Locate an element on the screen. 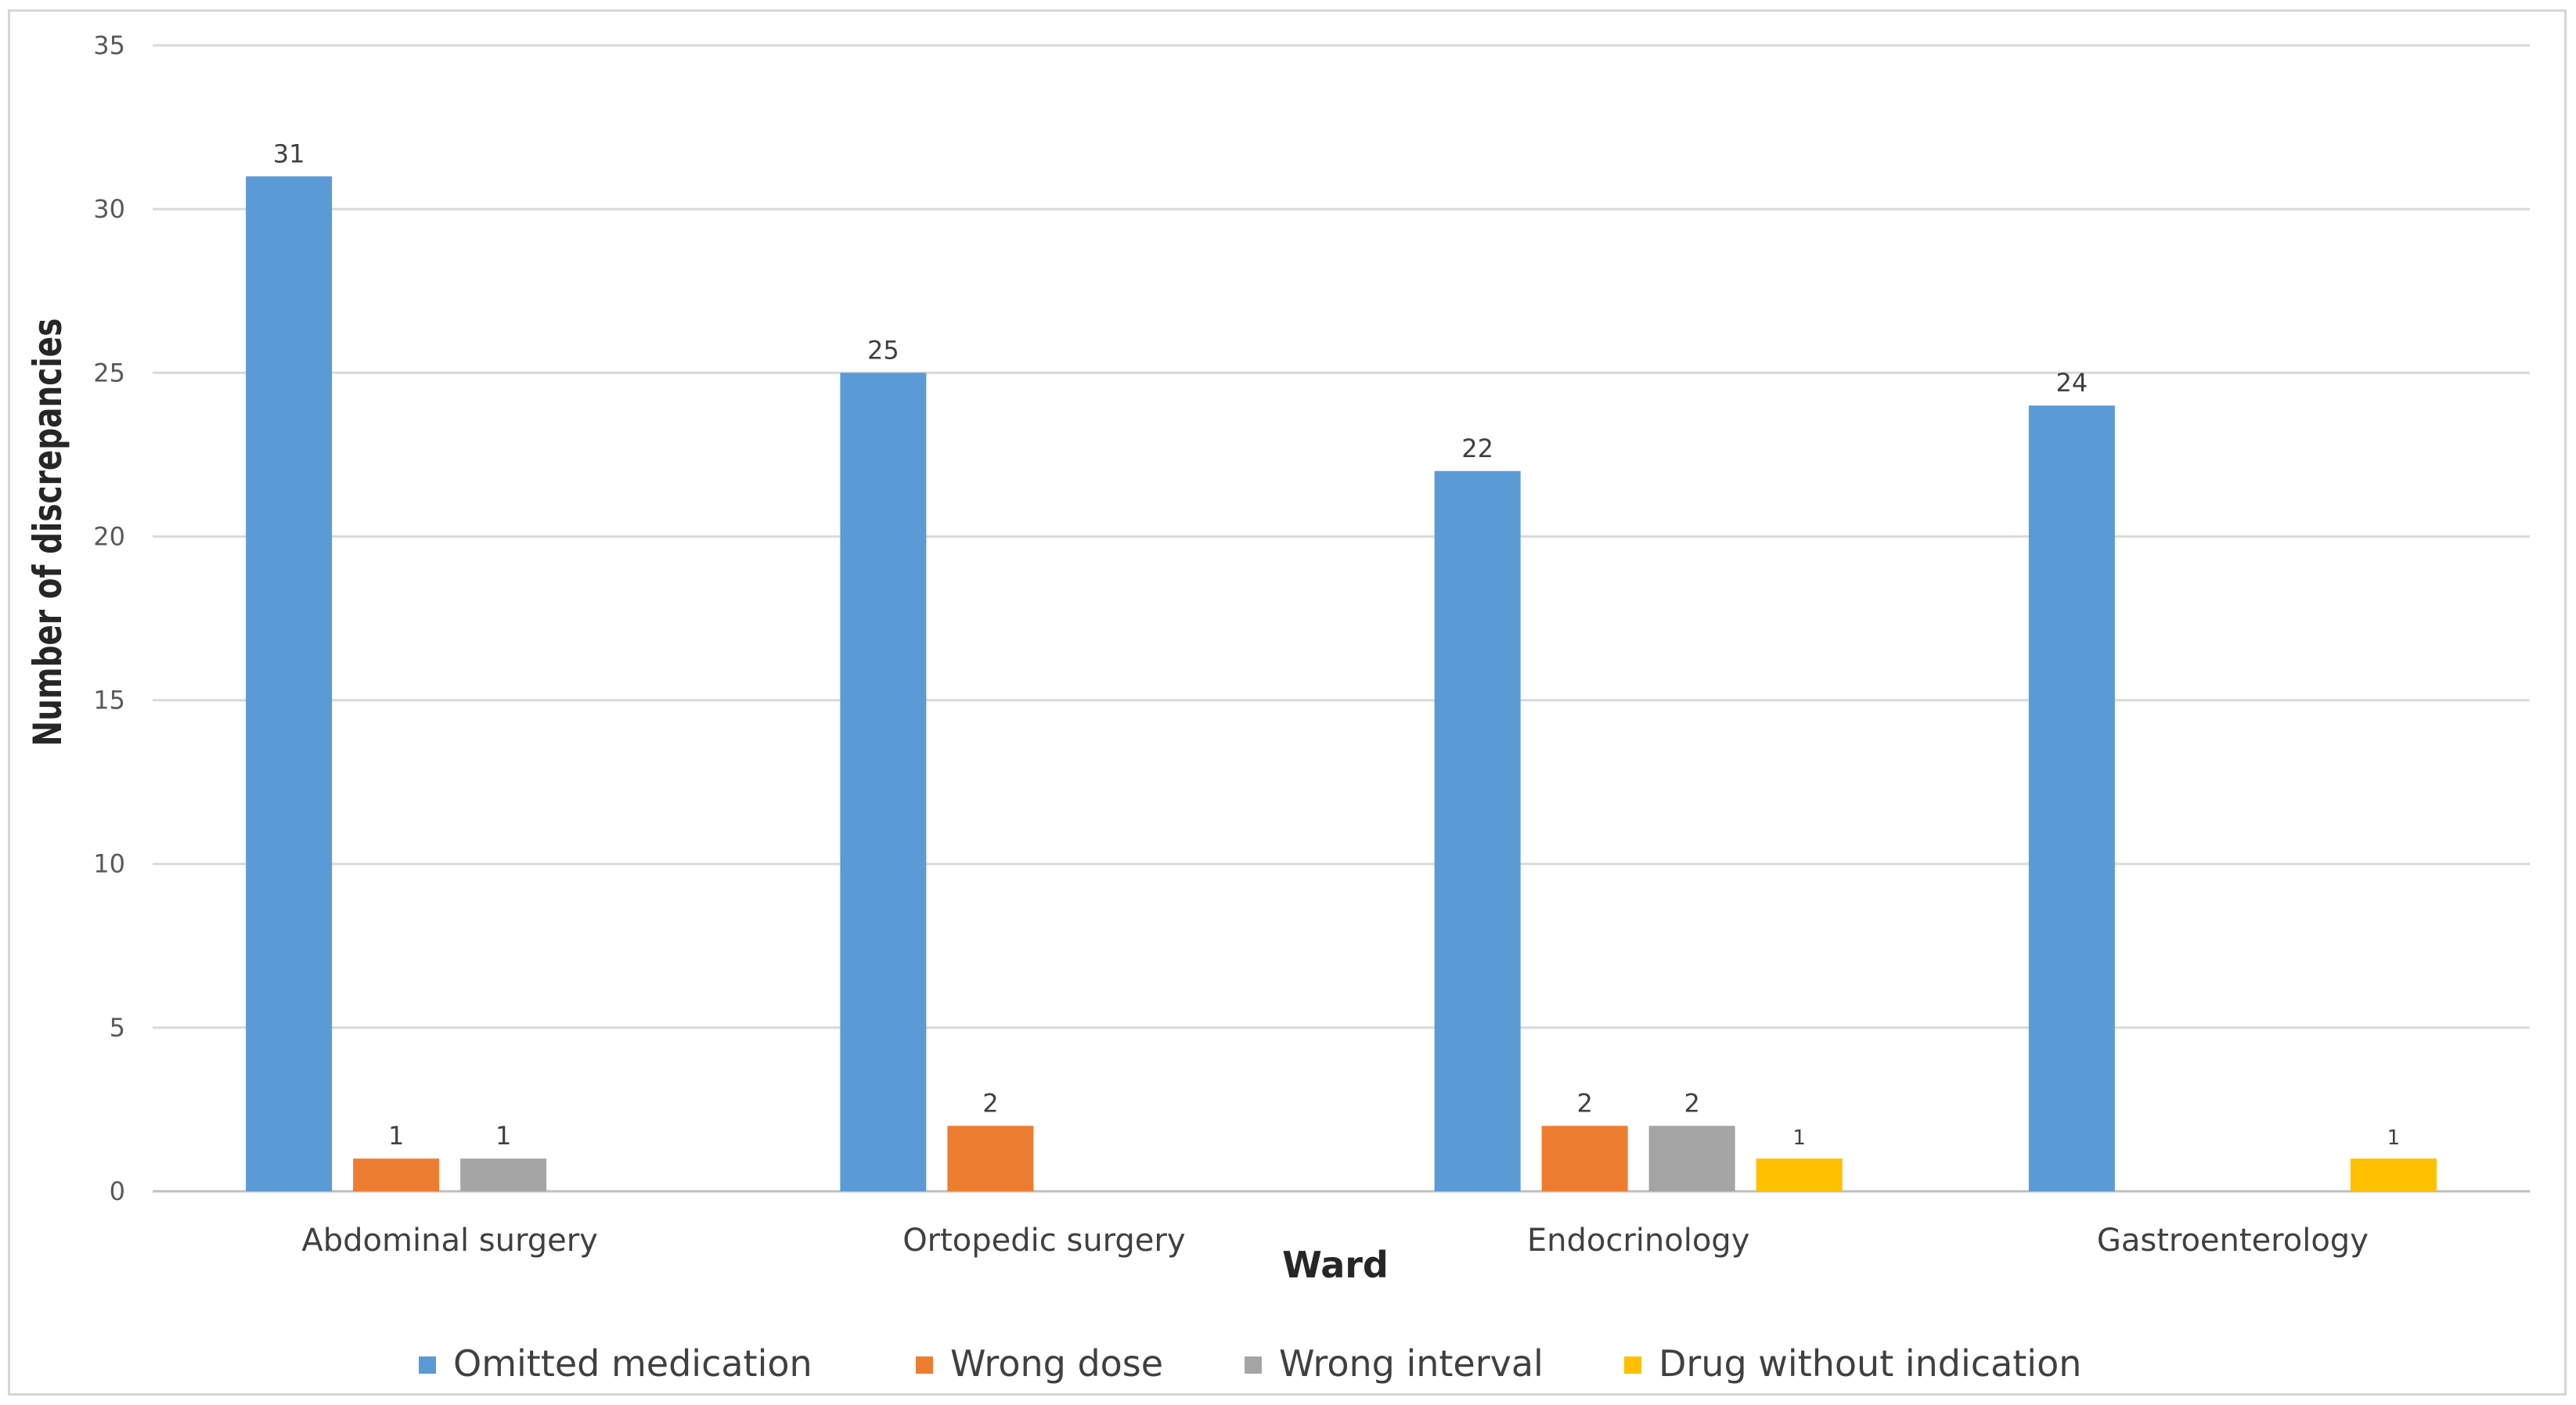 This screenshot has height=1405, width=2576. legend-label: Drug without indication is located at coordinates (1870, 1363).